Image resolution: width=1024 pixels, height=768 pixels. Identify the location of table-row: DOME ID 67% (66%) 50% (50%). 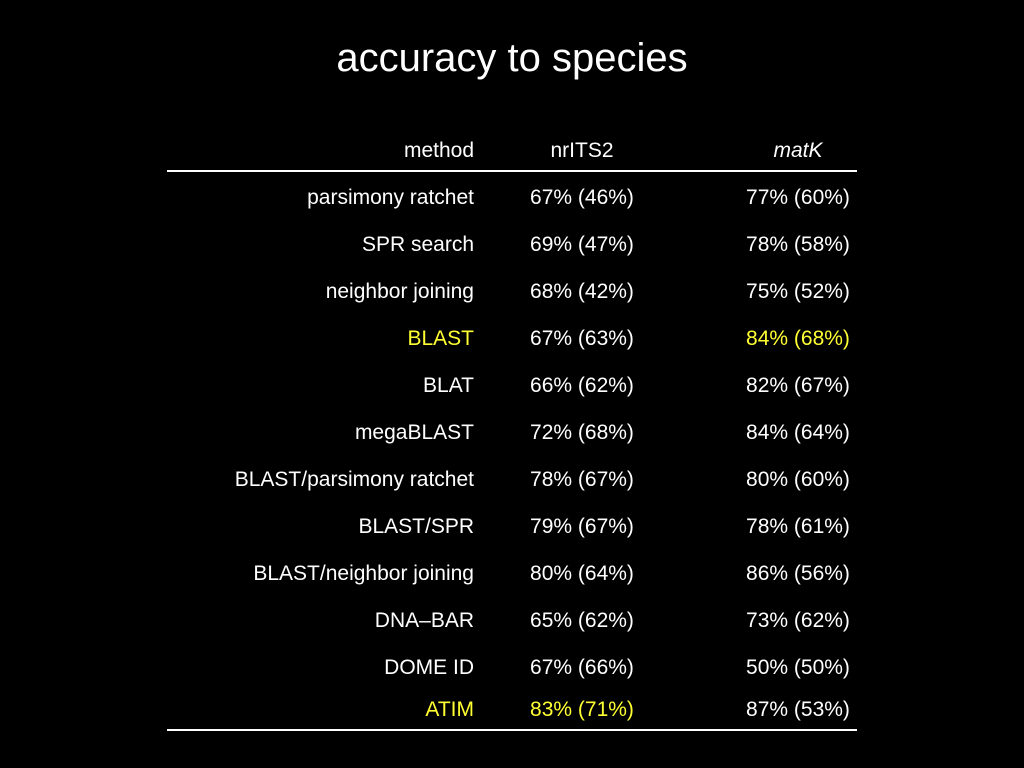
(512, 670).